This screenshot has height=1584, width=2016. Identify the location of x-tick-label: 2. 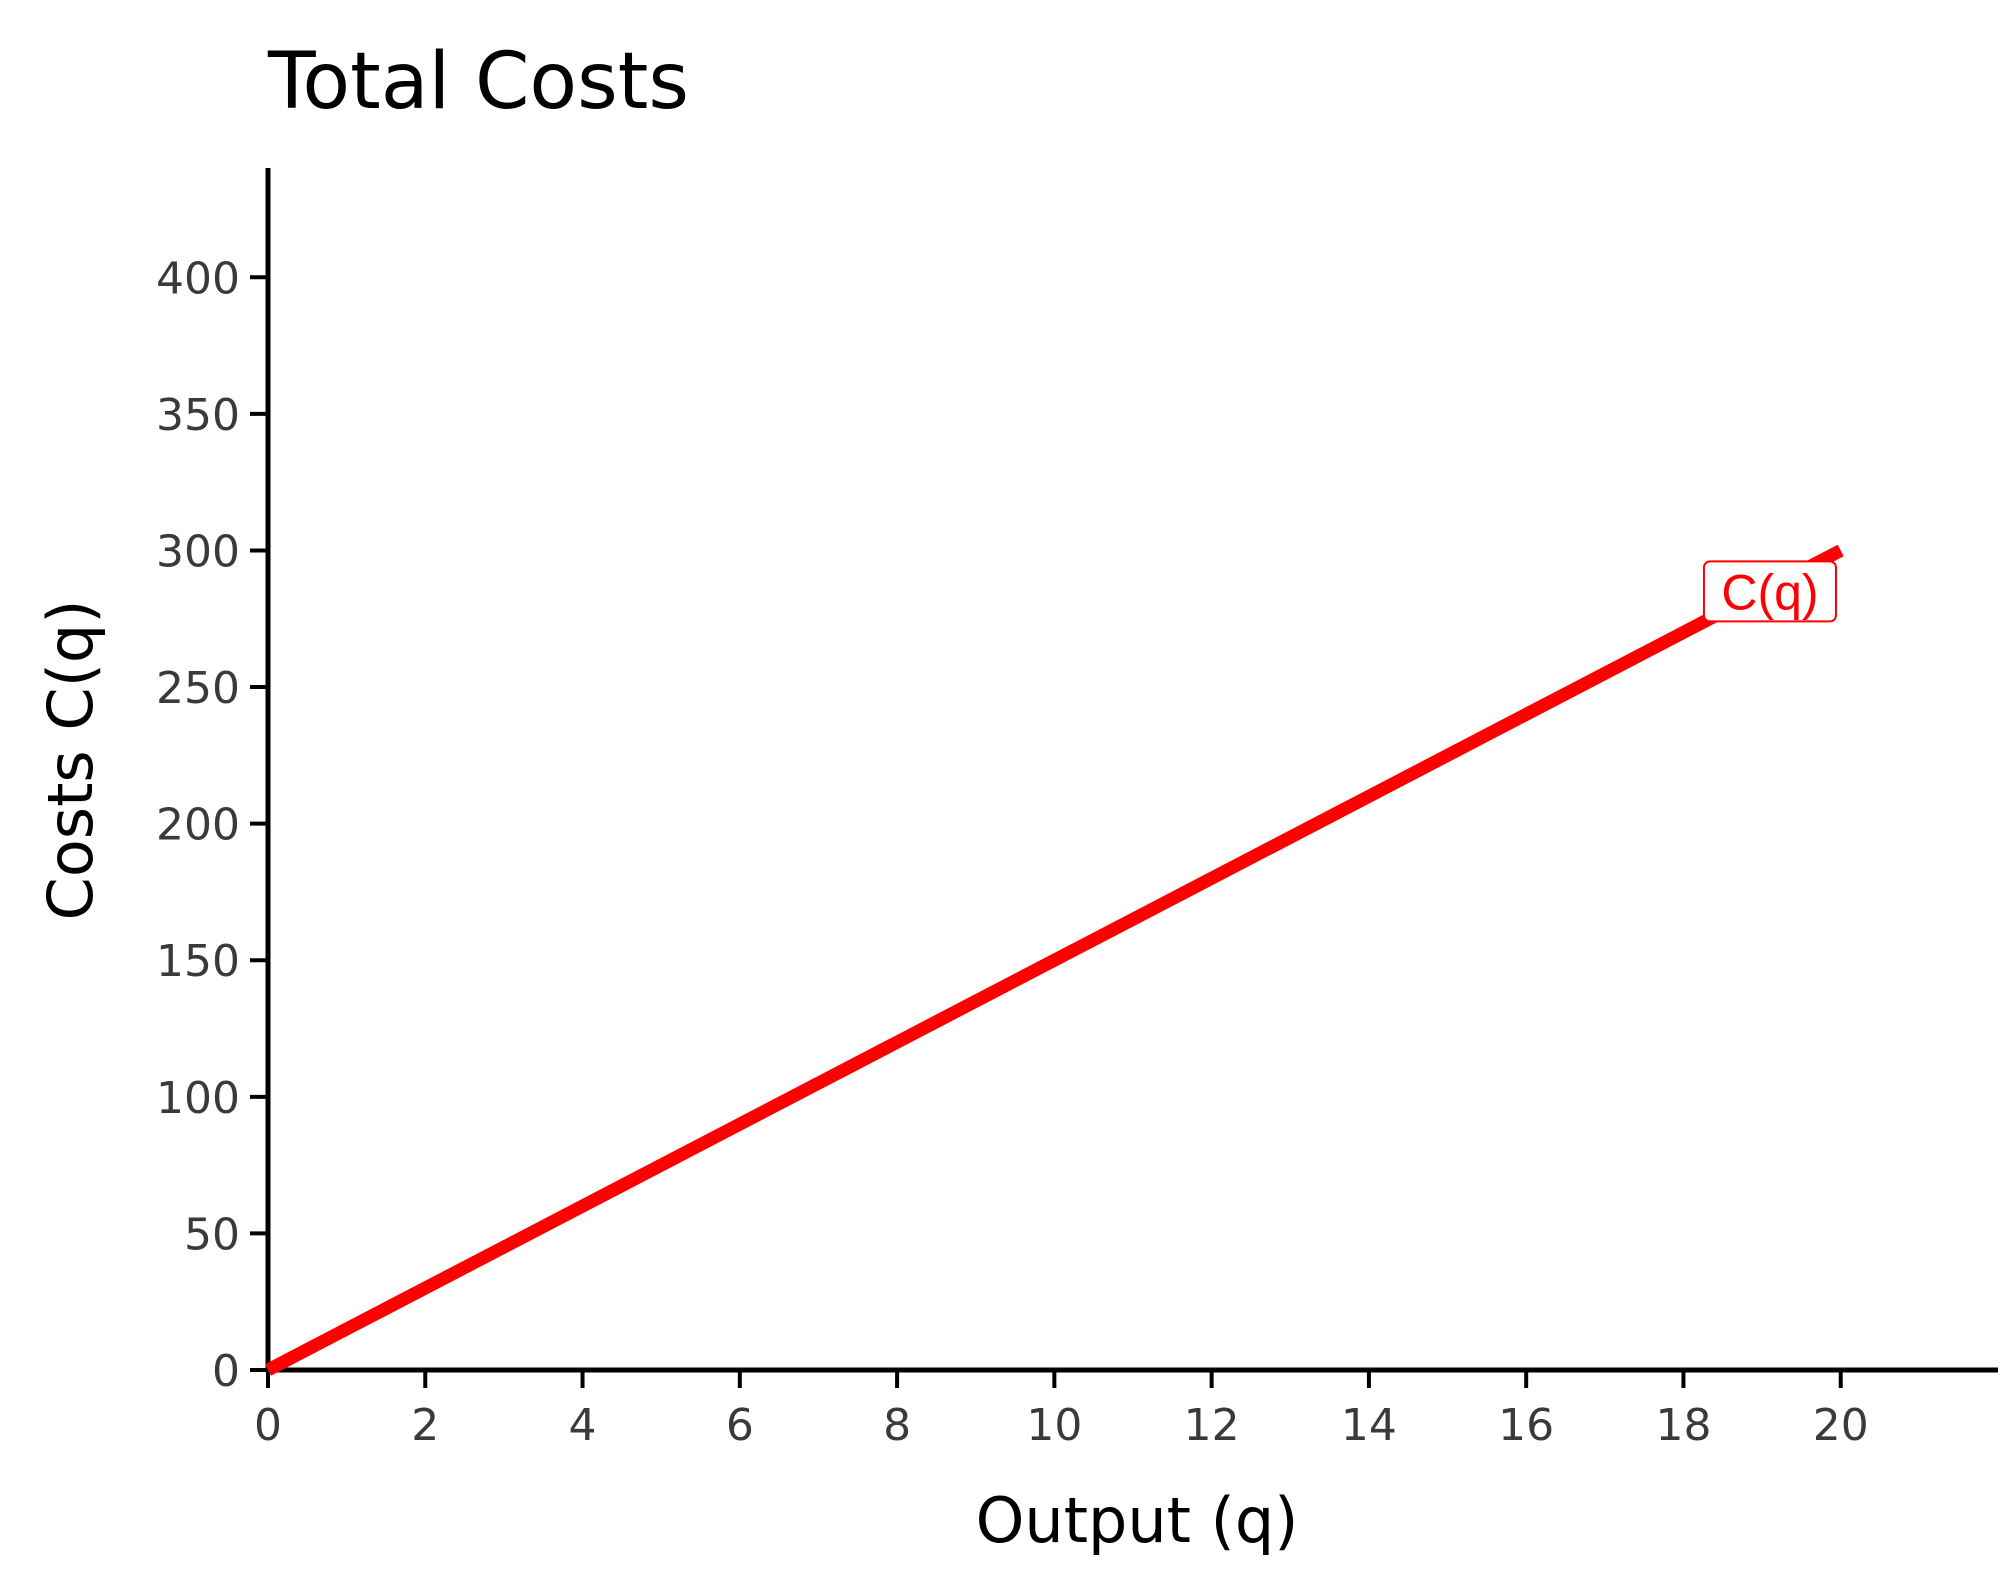
(425, 1425).